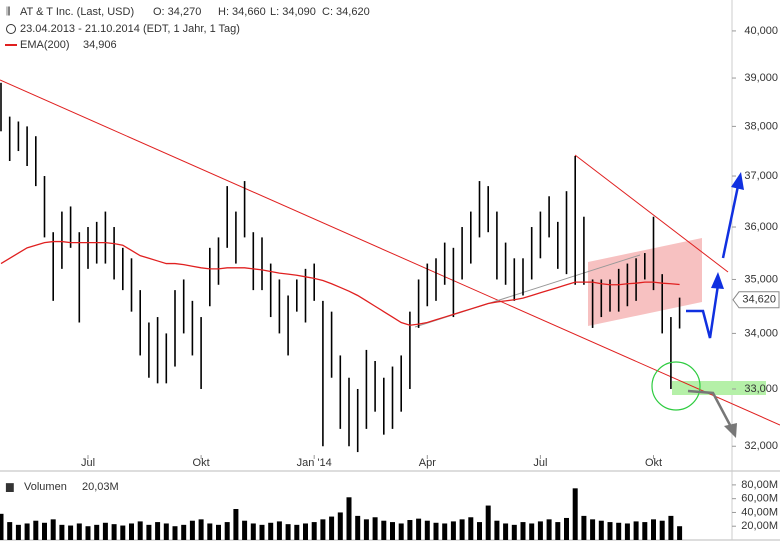 Image resolution: width=780 pixels, height=546 pixels. What do you see at coordinates (177, 12) in the screenshot?
I see `open: O: 34,270` at bounding box center [177, 12].